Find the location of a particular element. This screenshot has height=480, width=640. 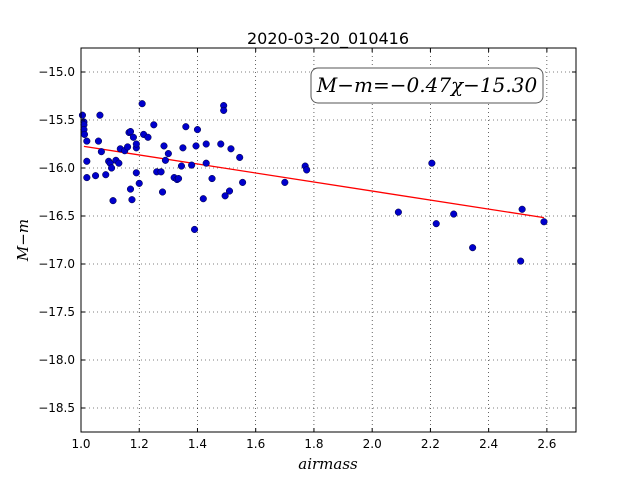

chart-title: 2020-03-20_010416 is located at coordinates (328, 39).